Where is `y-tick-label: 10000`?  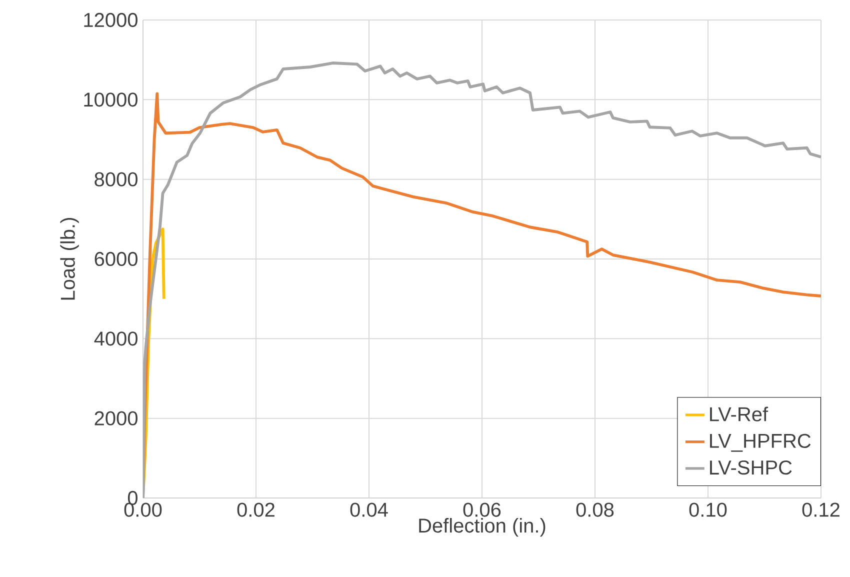 y-tick-label: 10000 is located at coordinates (111, 99).